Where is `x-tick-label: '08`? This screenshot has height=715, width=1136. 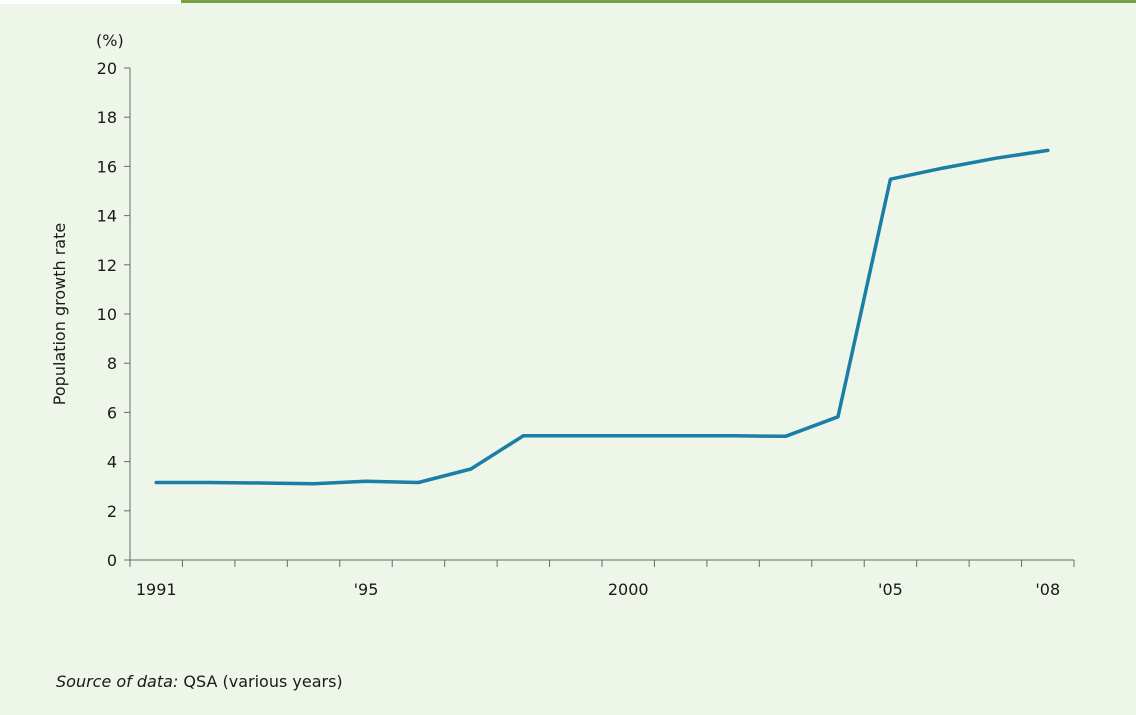
x-tick-label: '08 is located at coordinates (1047, 589).